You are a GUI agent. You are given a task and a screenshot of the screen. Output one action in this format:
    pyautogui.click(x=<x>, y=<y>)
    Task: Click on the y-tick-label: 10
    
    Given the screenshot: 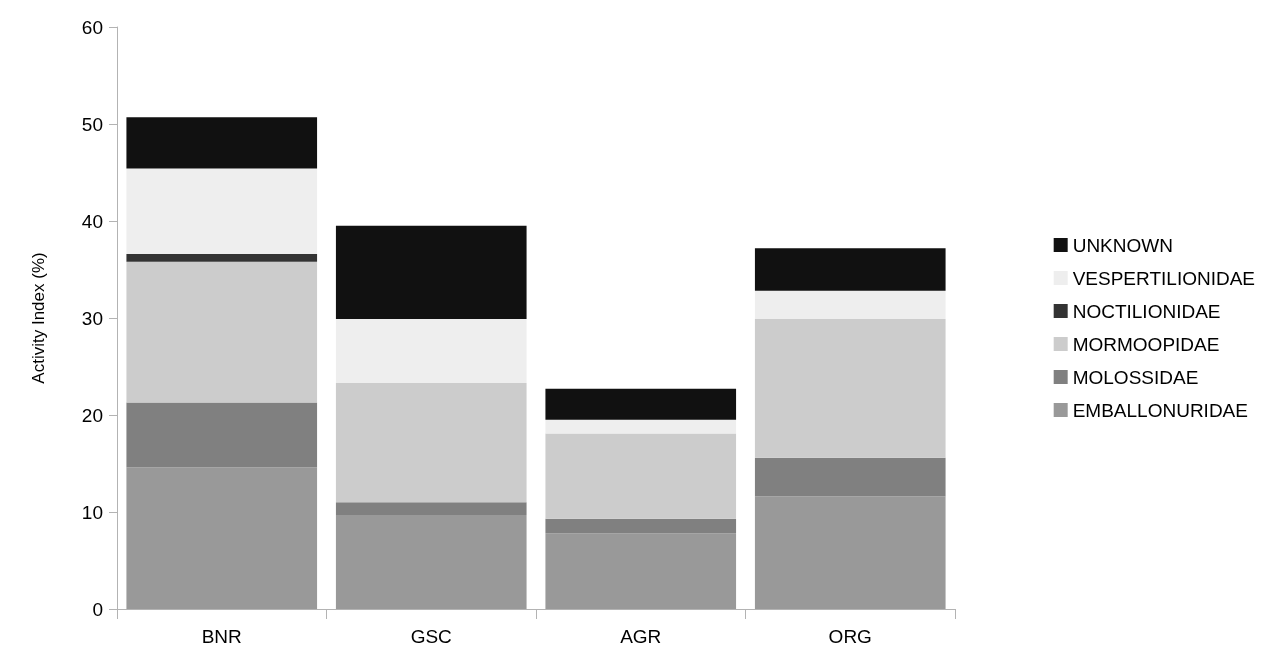 What is the action you would take?
    pyautogui.click(x=92, y=512)
    